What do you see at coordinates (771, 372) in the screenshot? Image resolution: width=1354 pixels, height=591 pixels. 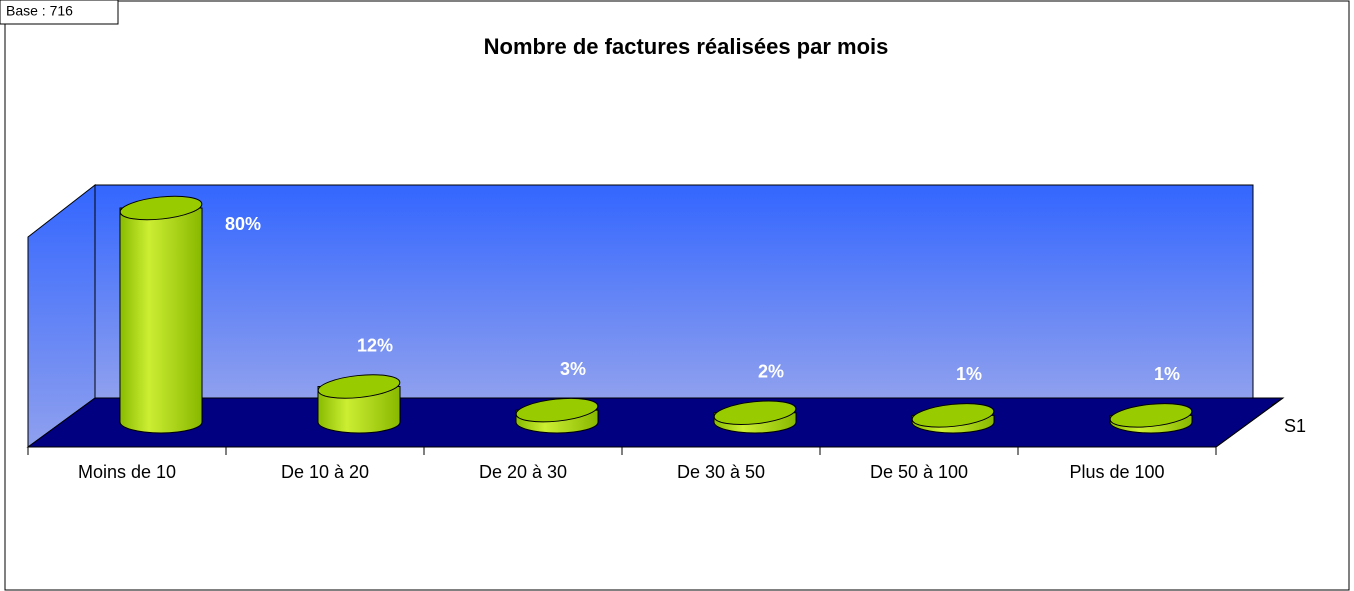 I see `data-label: 2%` at bounding box center [771, 372].